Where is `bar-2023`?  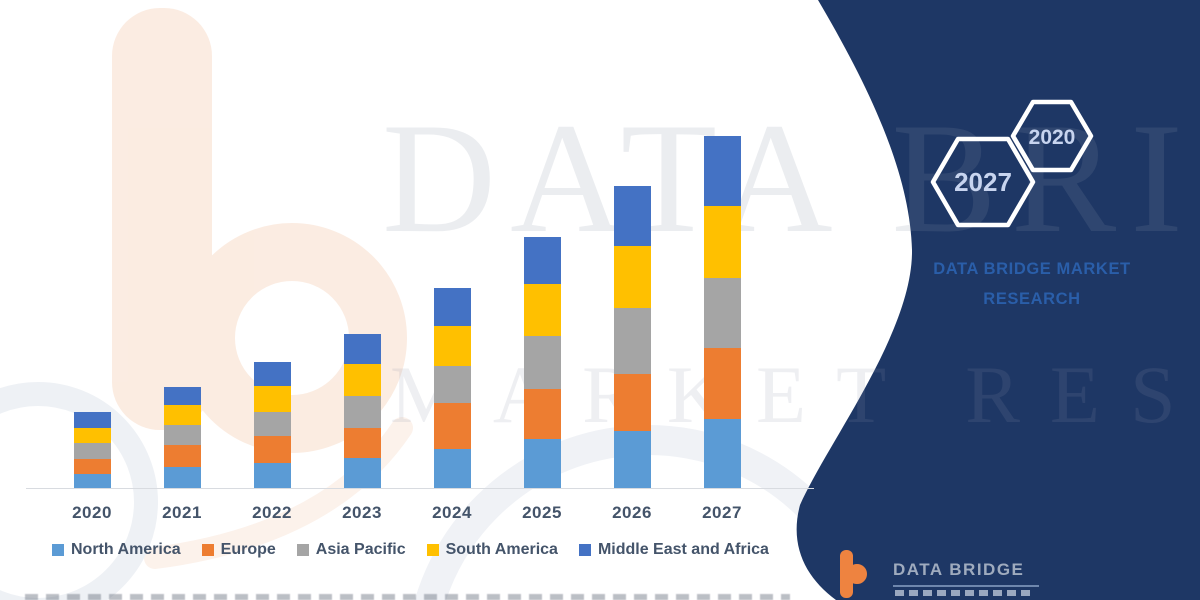 bar-2023 is located at coordinates (362, 411).